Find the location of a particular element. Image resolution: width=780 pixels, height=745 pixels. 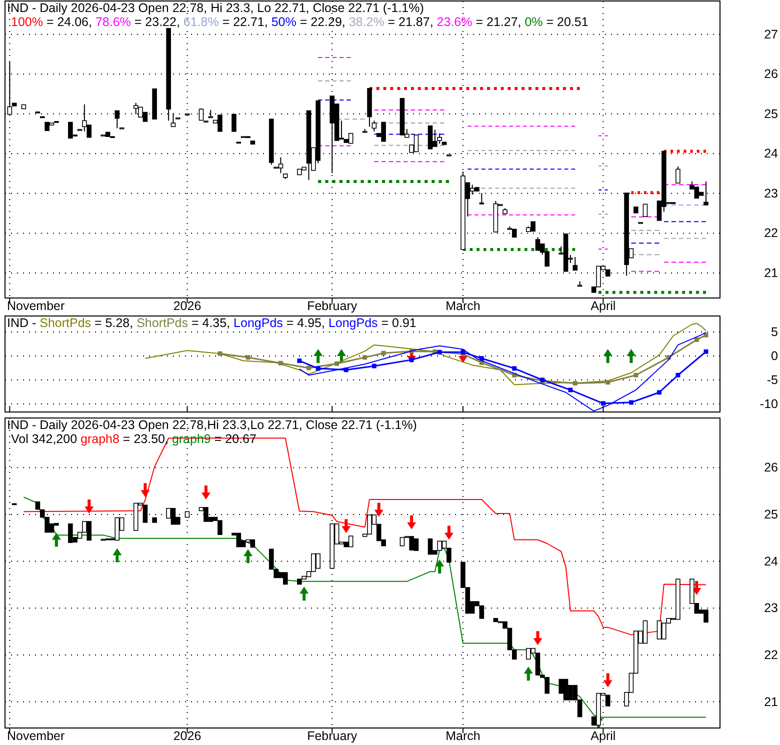

y-tick-label: 0 is located at coordinates (774, 355).